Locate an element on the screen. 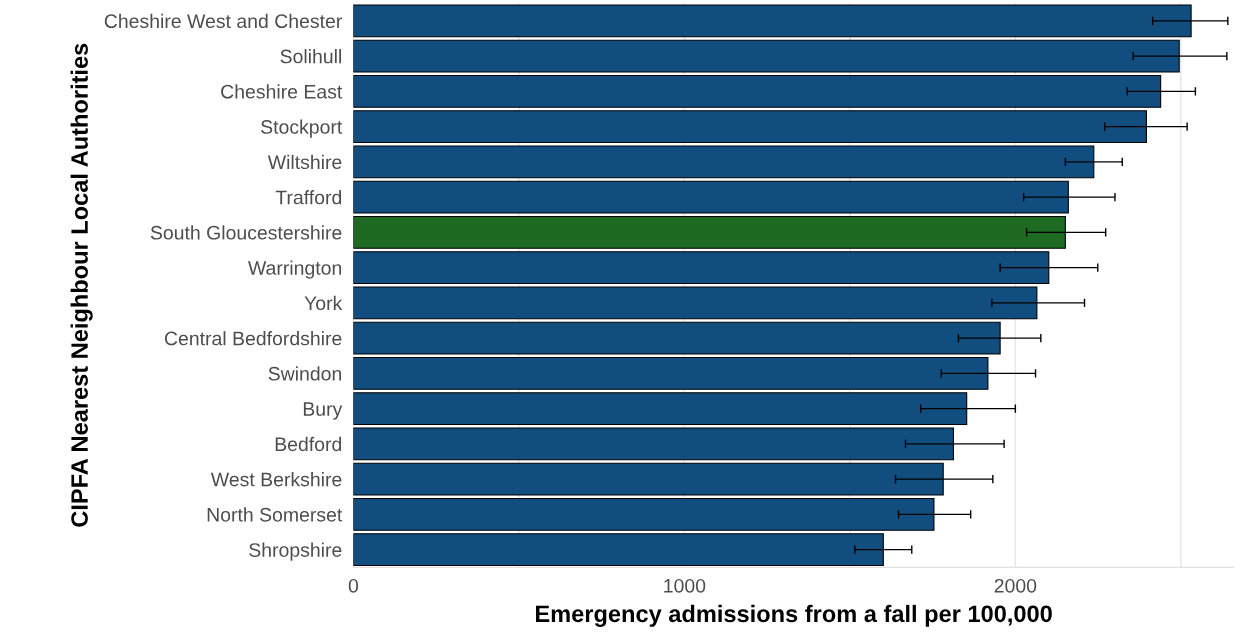 Image resolution: width=1240 pixels, height=641 pixels. y-tick-label: Warrington is located at coordinates (295, 269).